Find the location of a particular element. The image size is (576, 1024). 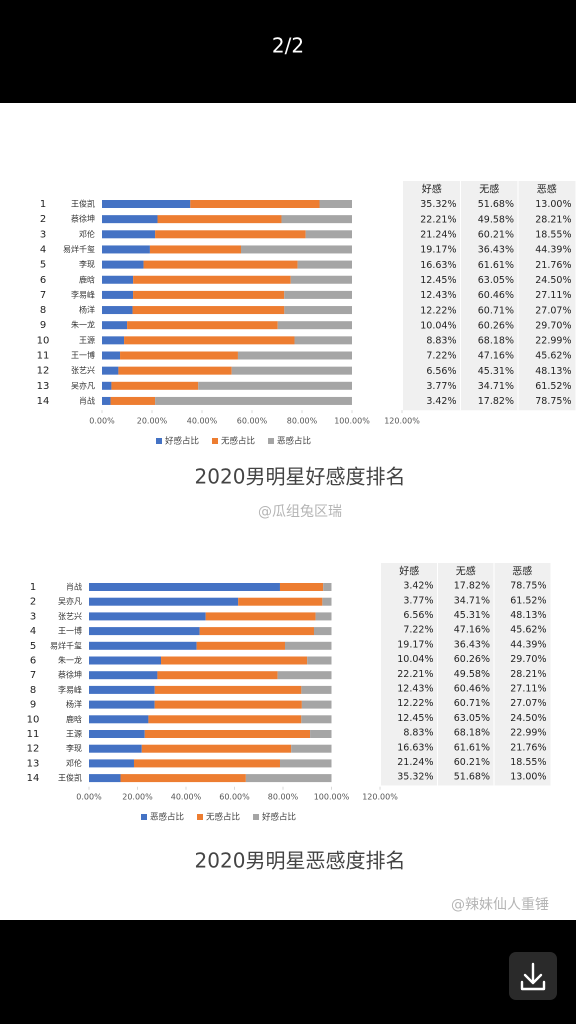

table-cell: 35.32% is located at coordinates (415, 777).